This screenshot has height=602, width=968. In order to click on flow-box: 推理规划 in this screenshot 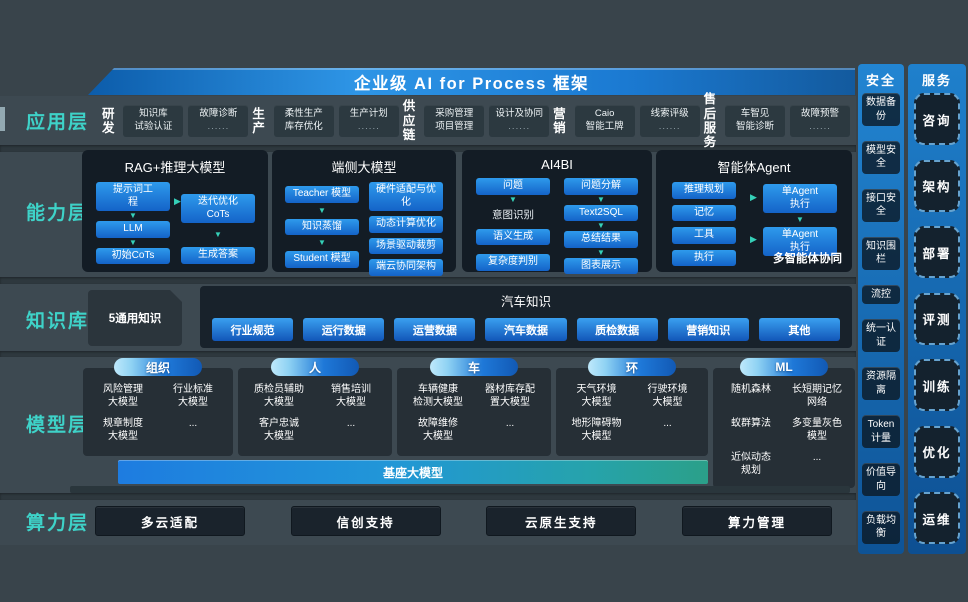, I will do `click(704, 190)`.